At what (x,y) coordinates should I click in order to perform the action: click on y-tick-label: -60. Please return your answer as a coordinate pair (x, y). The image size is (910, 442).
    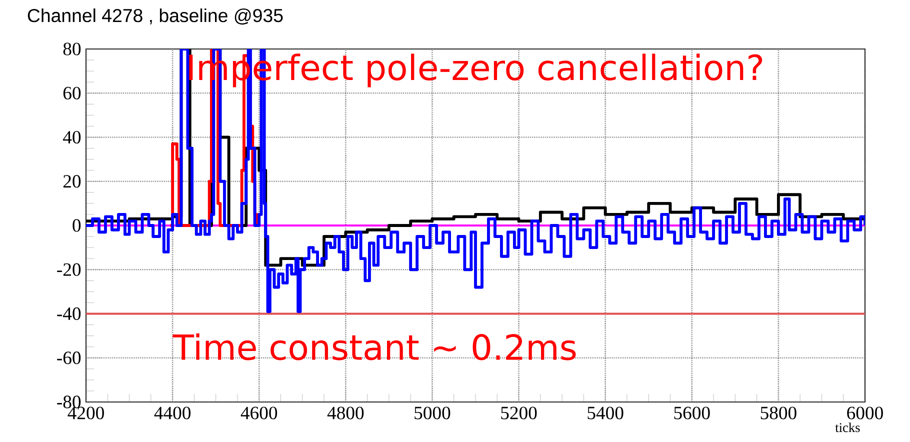
    Looking at the image, I should click on (69, 358).